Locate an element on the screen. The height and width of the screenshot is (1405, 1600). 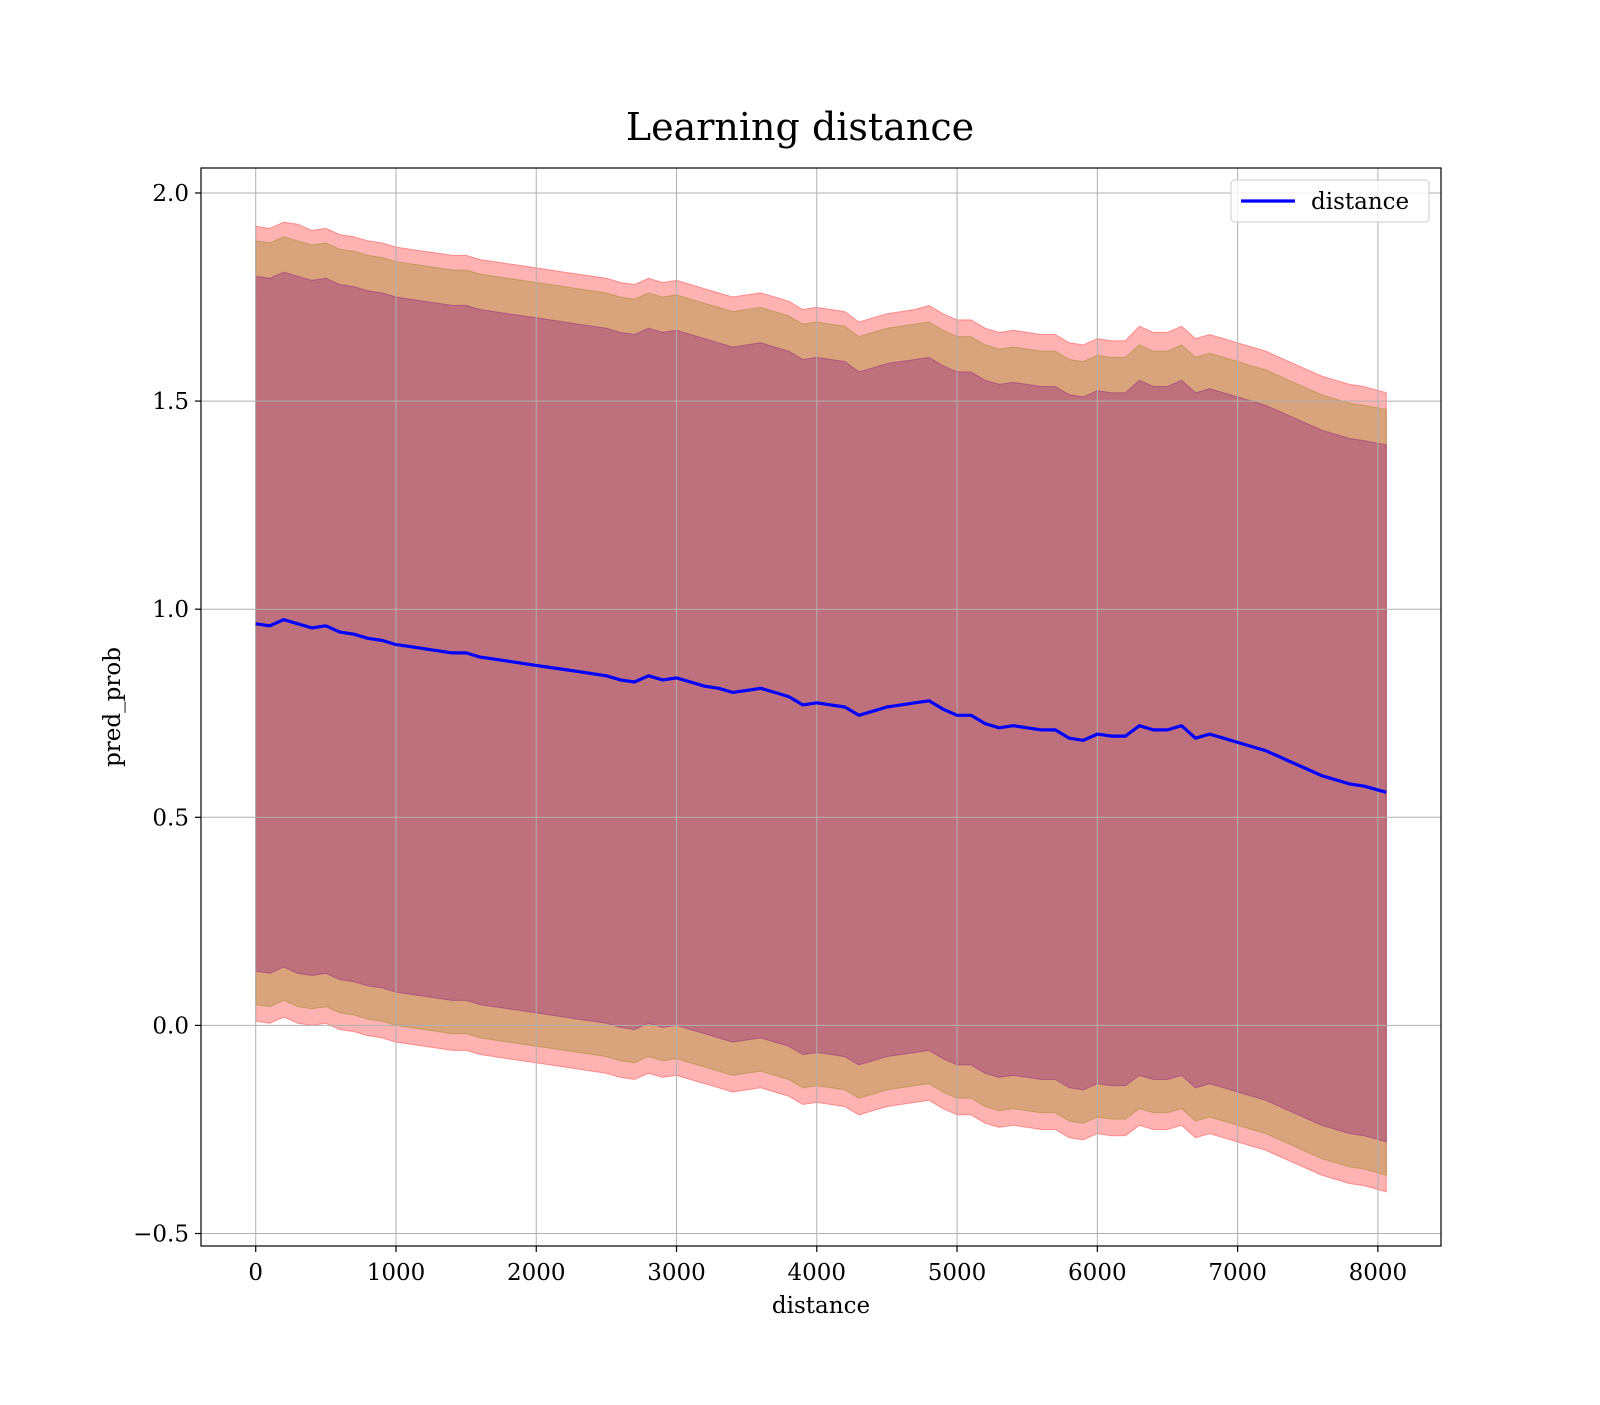
x-tick-label: 4000 is located at coordinates (817, 1273).